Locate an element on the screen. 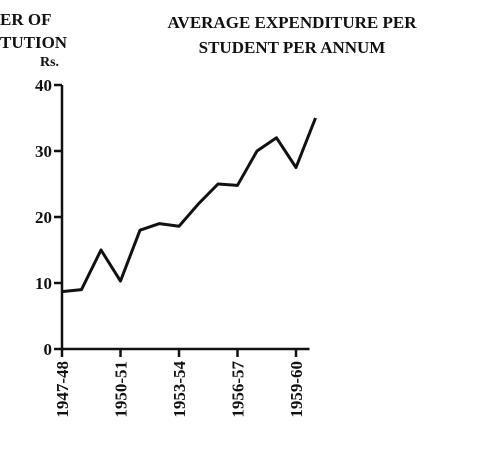 The height and width of the screenshot is (453, 482). chart-title: STUDENT PER ANNUM is located at coordinates (292, 47).